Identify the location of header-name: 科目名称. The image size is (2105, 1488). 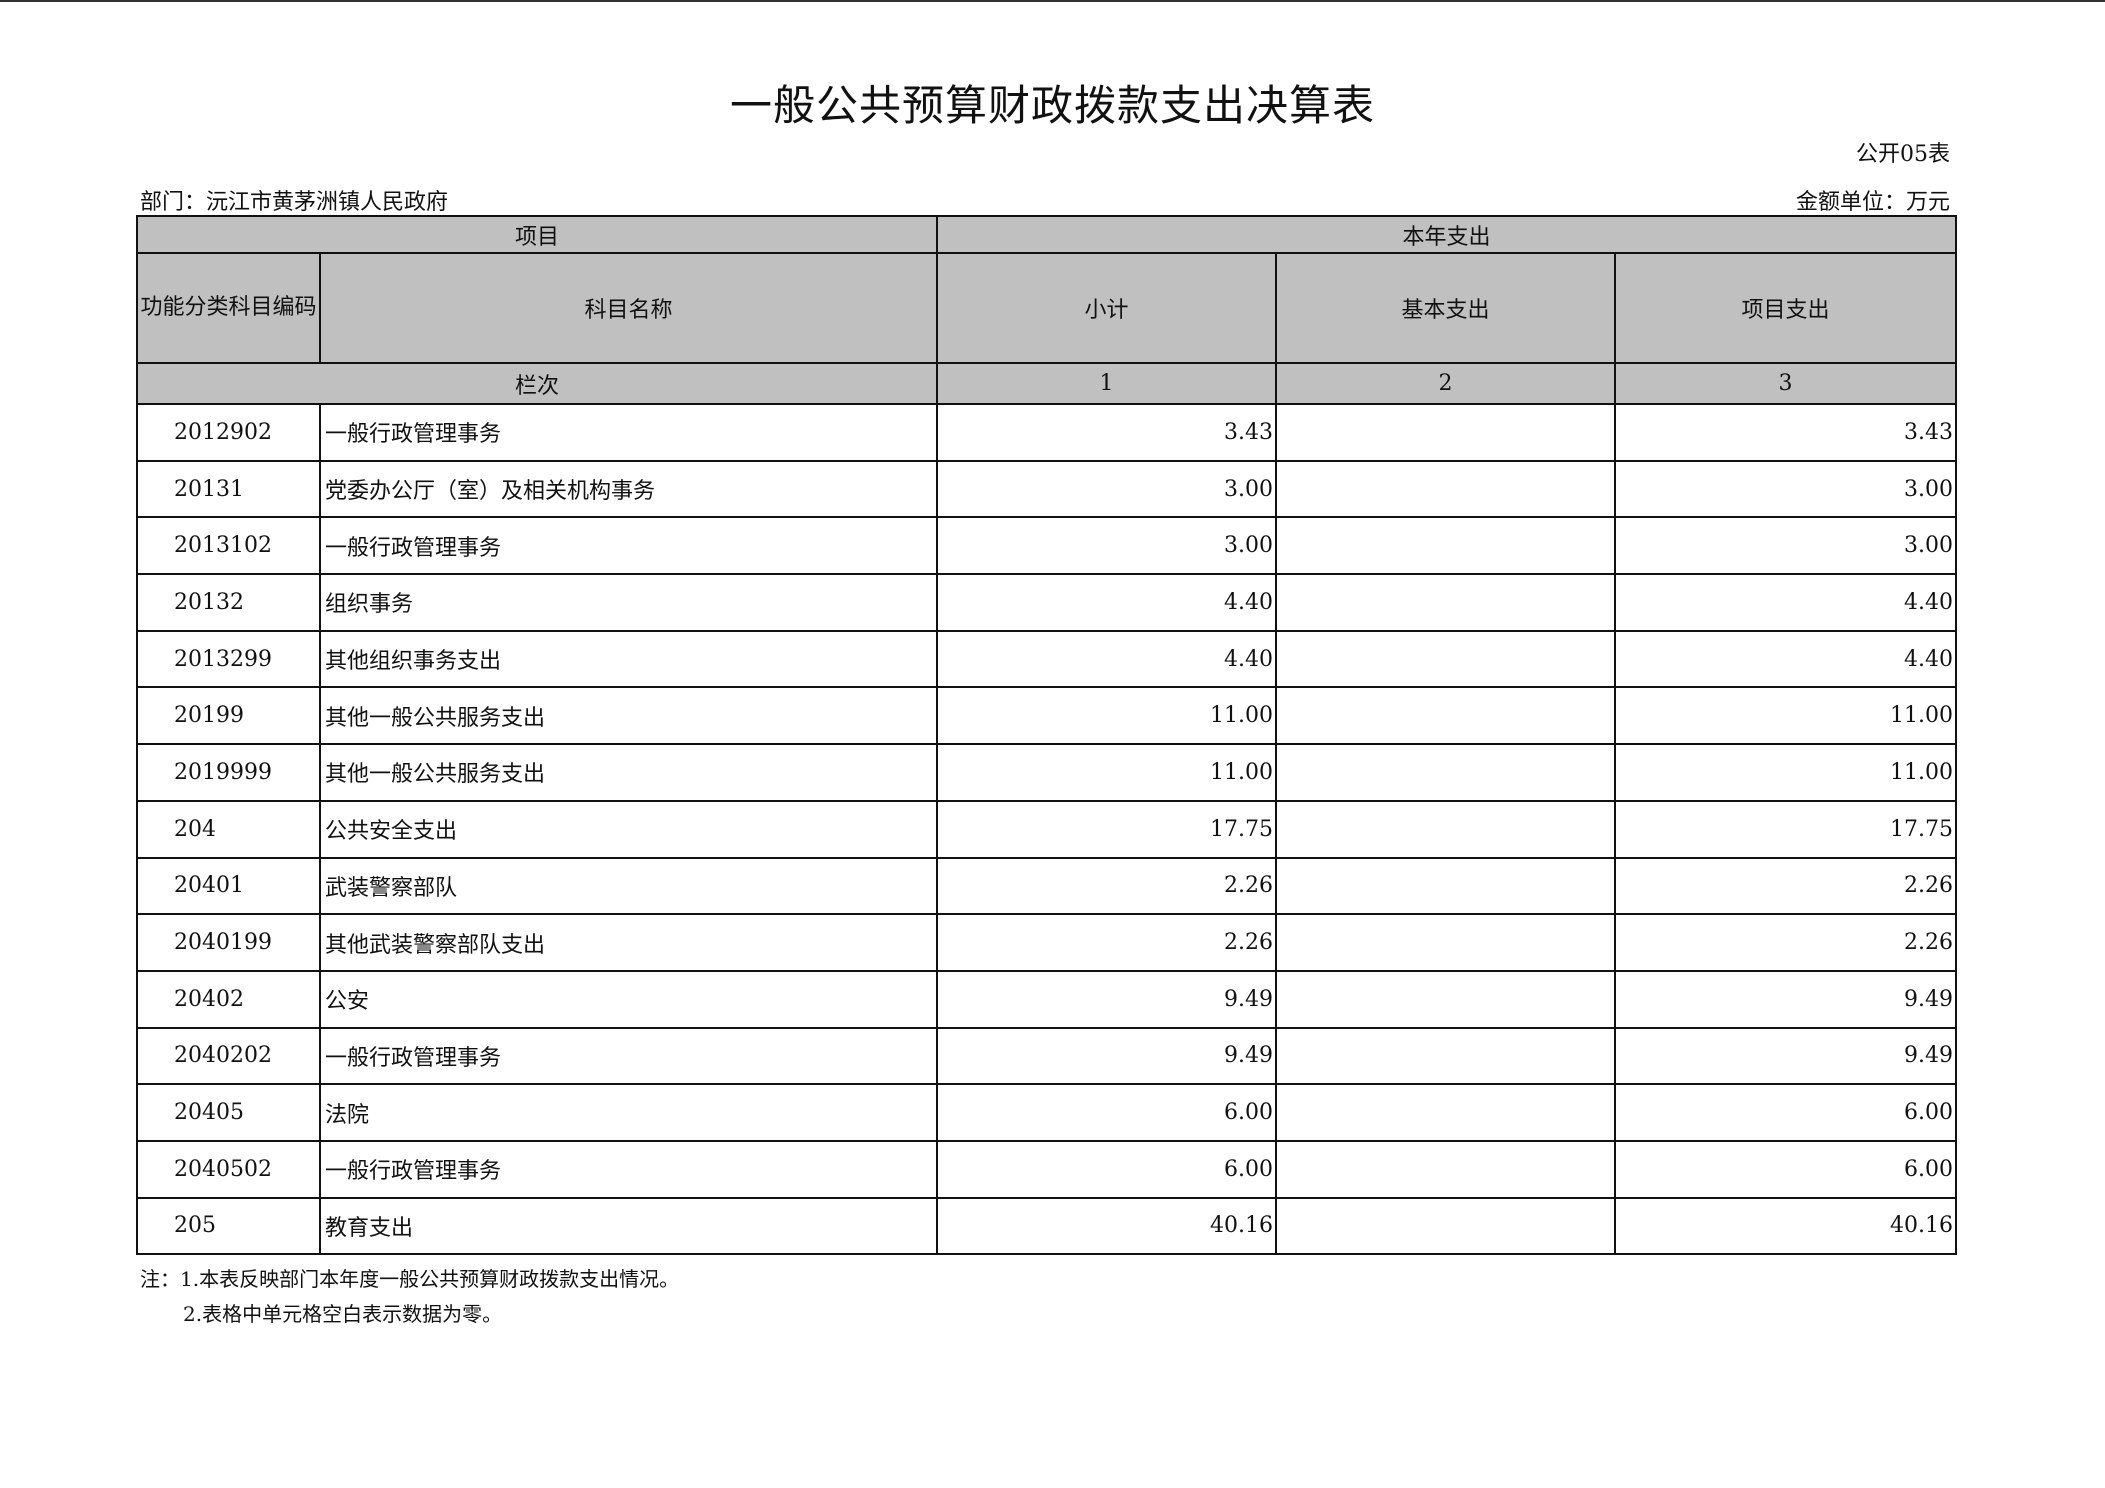
(628, 308).